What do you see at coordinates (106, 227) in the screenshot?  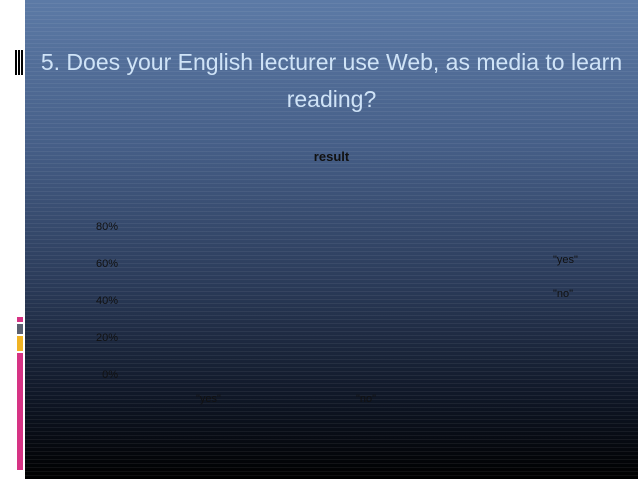 I see `y-tick-80: 80%` at bounding box center [106, 227].